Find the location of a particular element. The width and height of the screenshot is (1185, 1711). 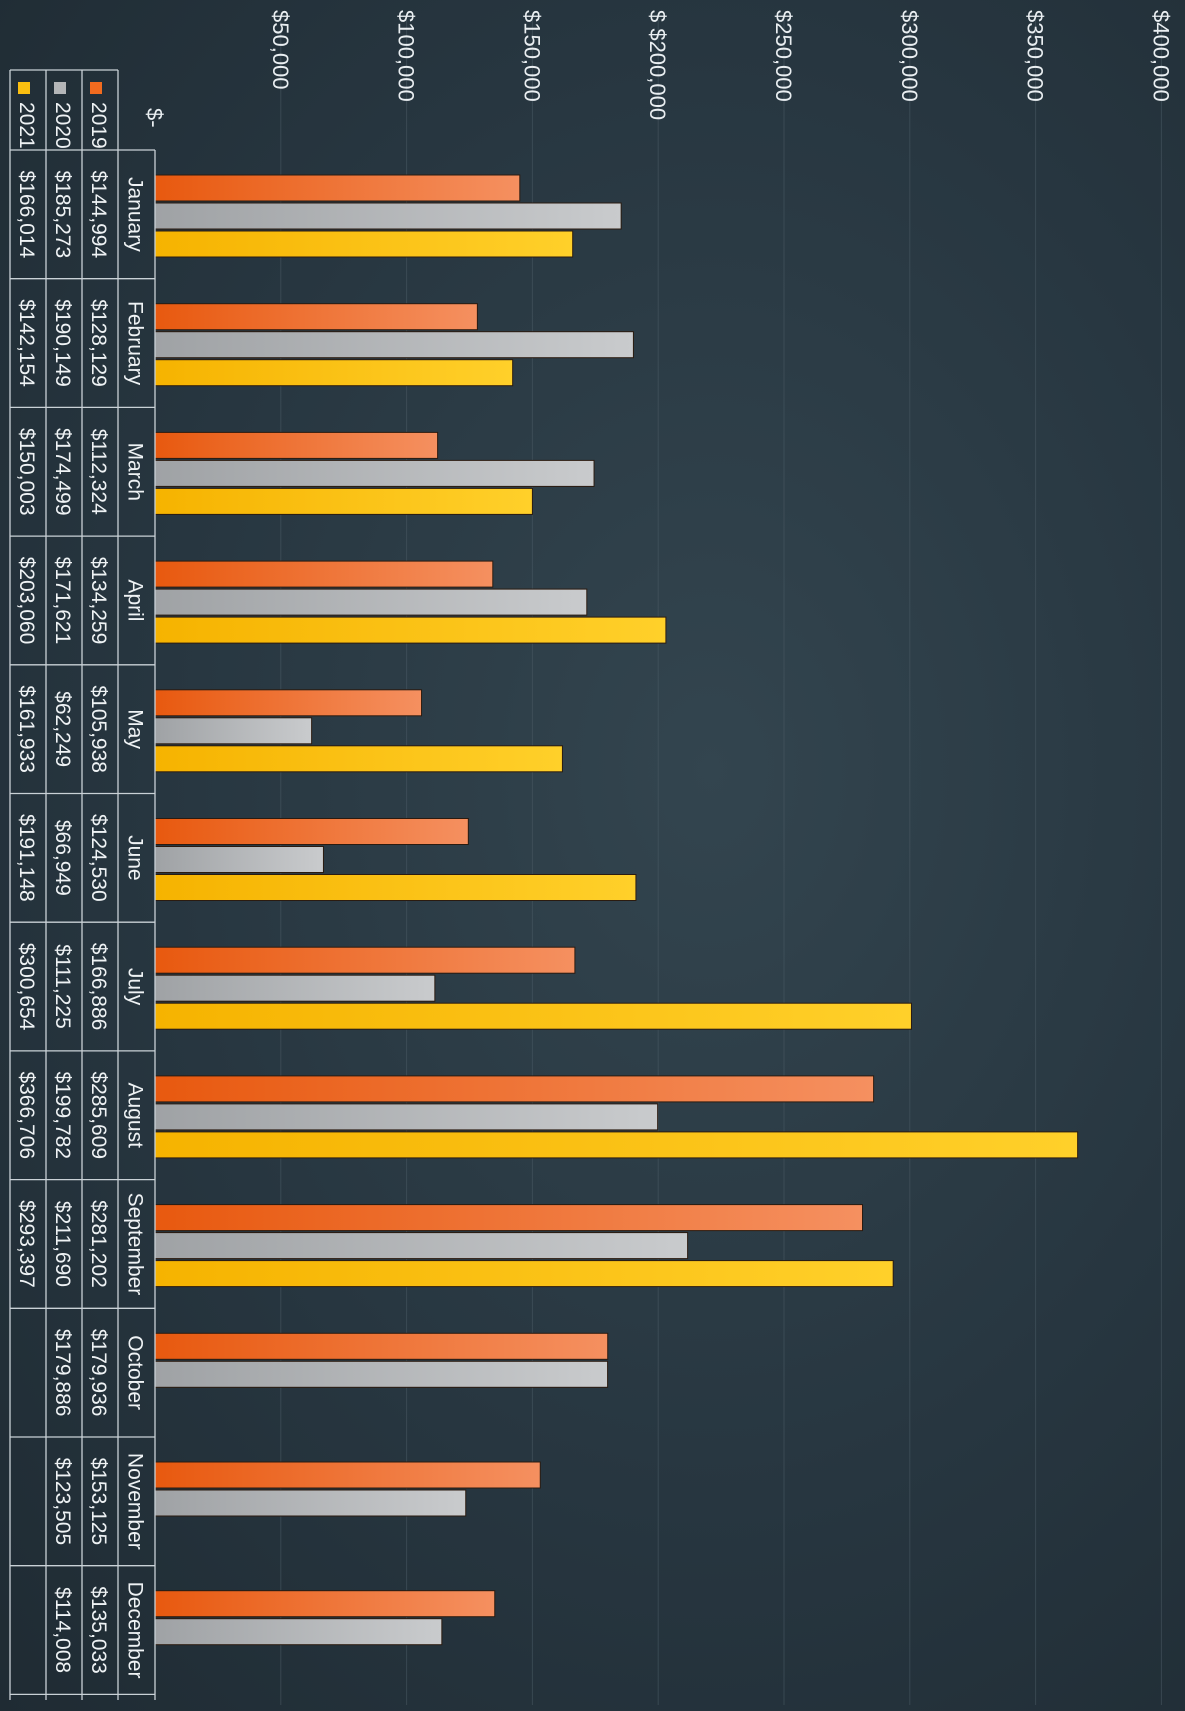

y-tick-label: $50,000 is located at coordinates (280, 50).